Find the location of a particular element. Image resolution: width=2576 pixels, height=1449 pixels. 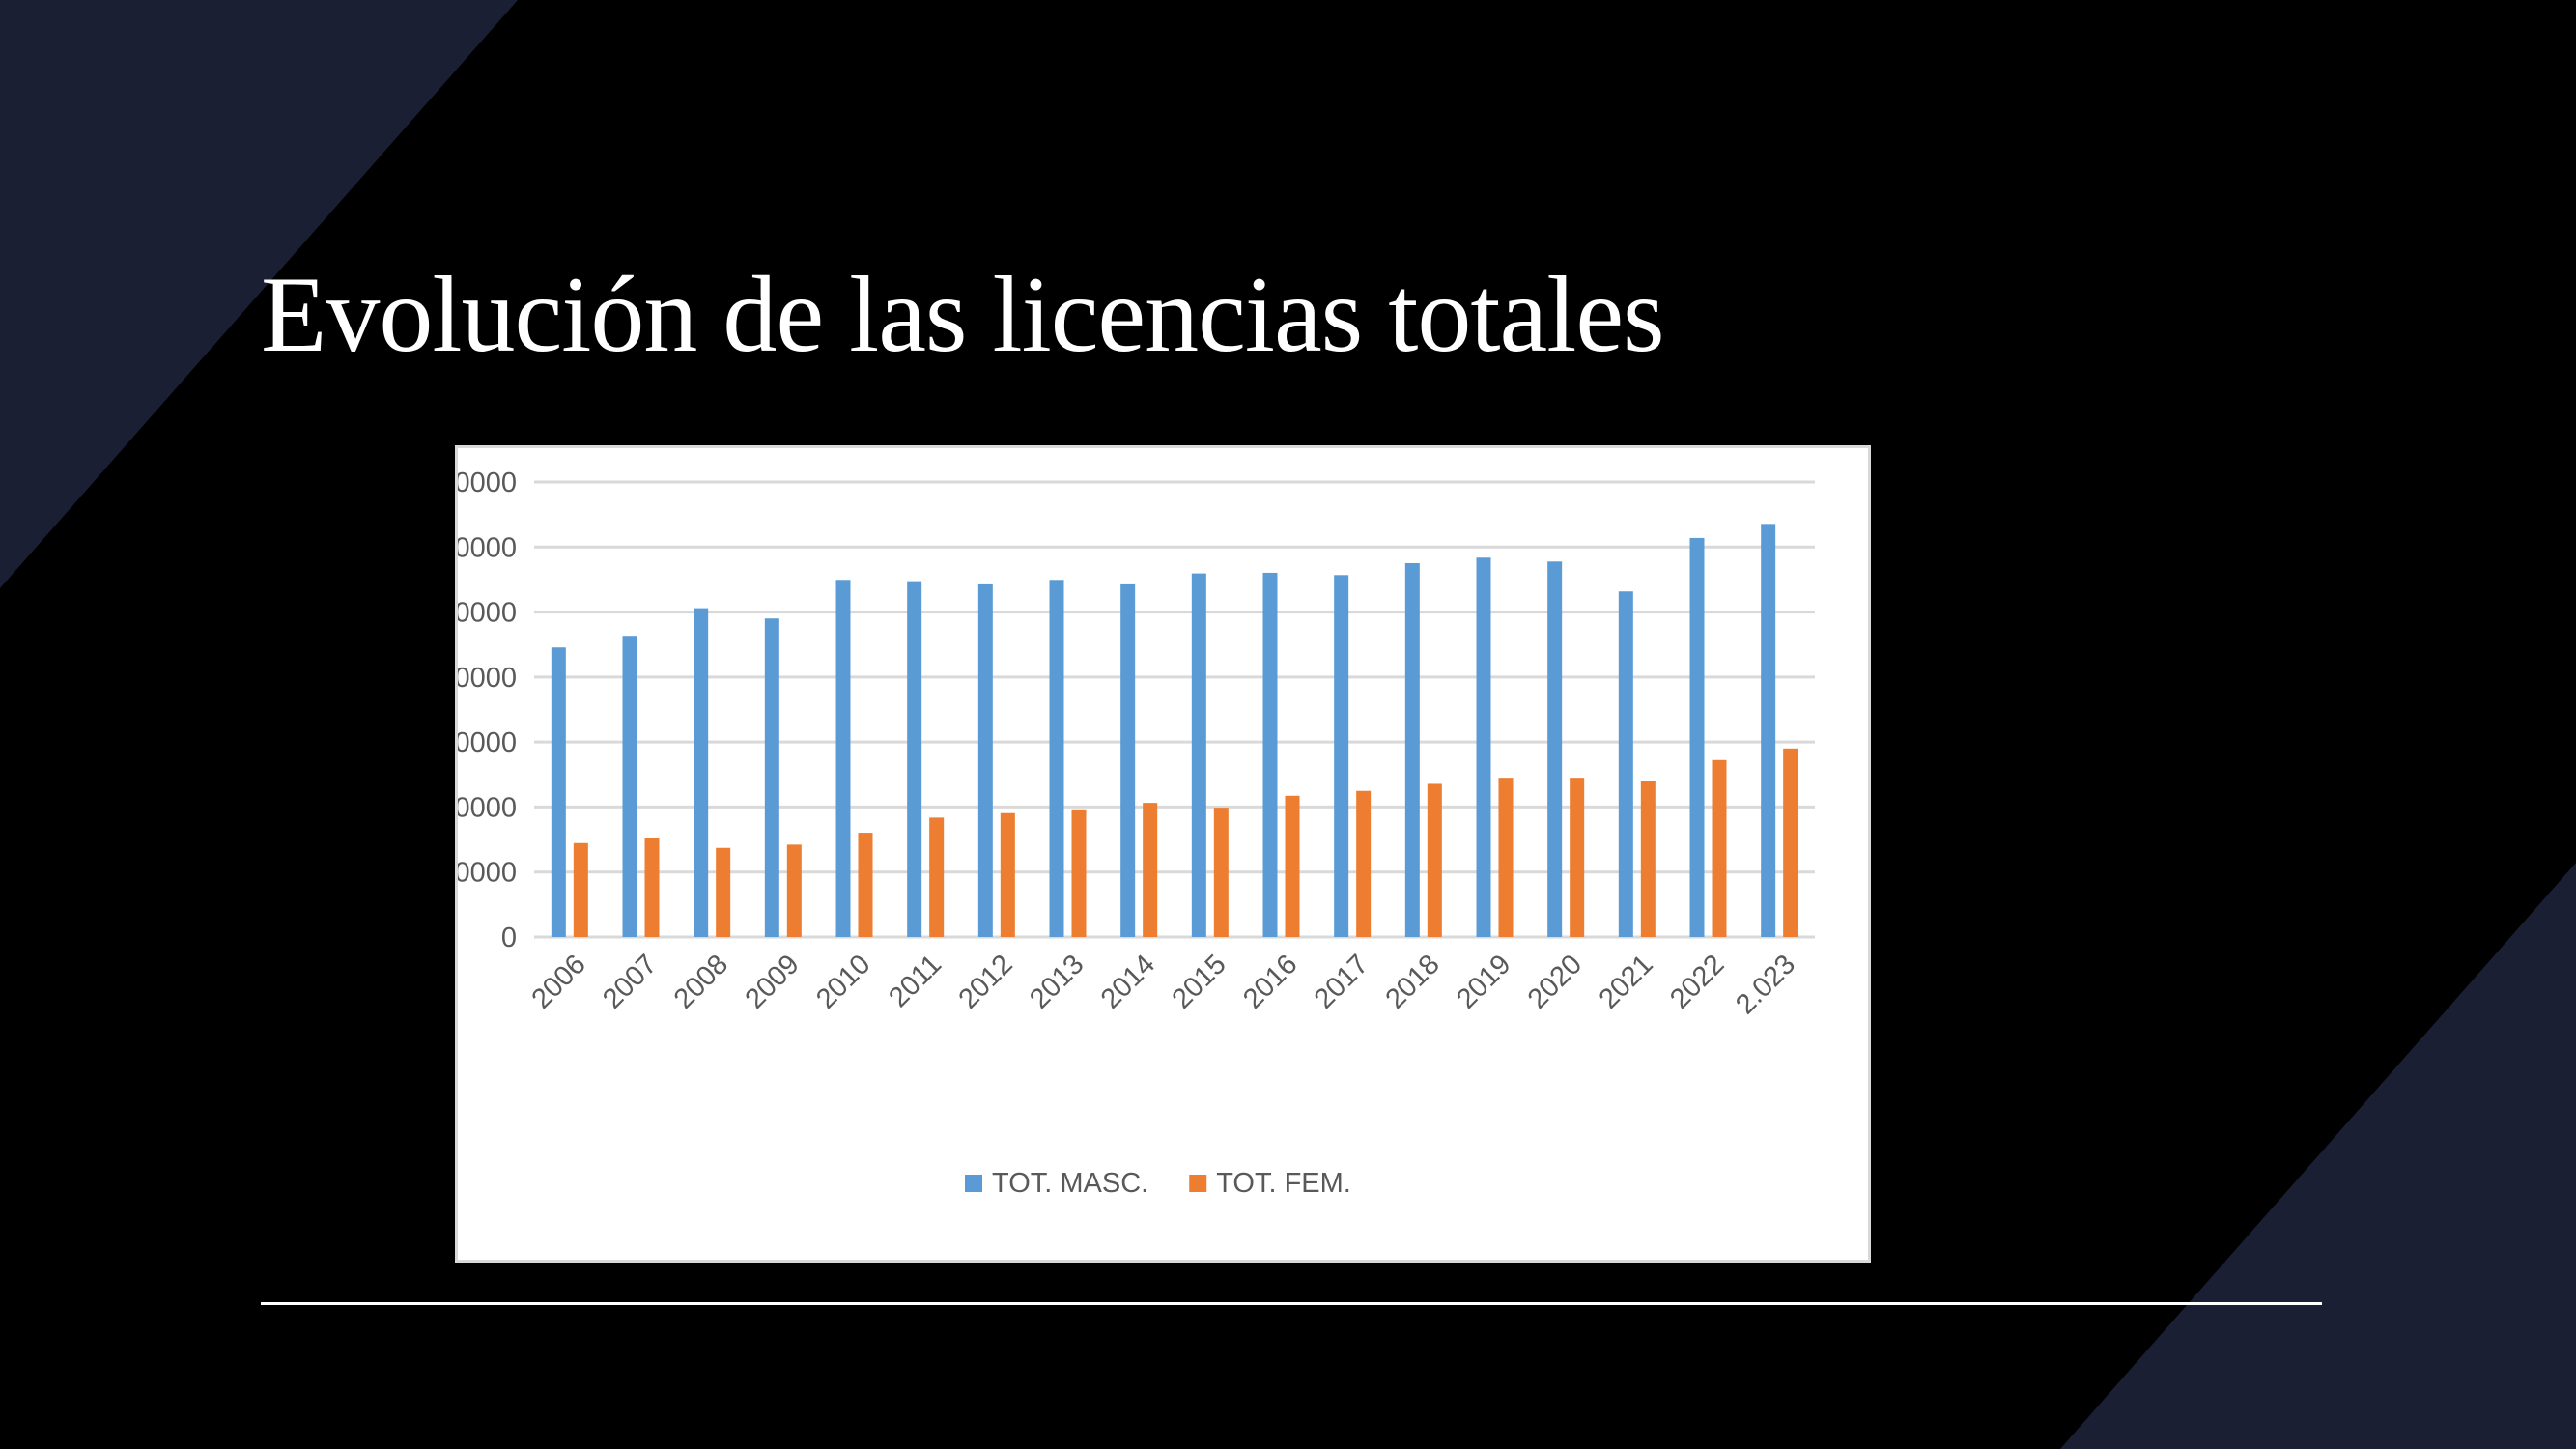

slide-title: Evolución de las licencias totales is located at coordinates (963, 315).